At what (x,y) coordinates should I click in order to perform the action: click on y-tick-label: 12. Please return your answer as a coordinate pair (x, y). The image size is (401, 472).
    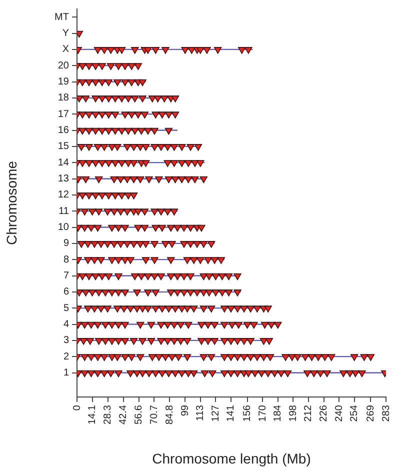
    Looking at the image, I should click on (64, 195).